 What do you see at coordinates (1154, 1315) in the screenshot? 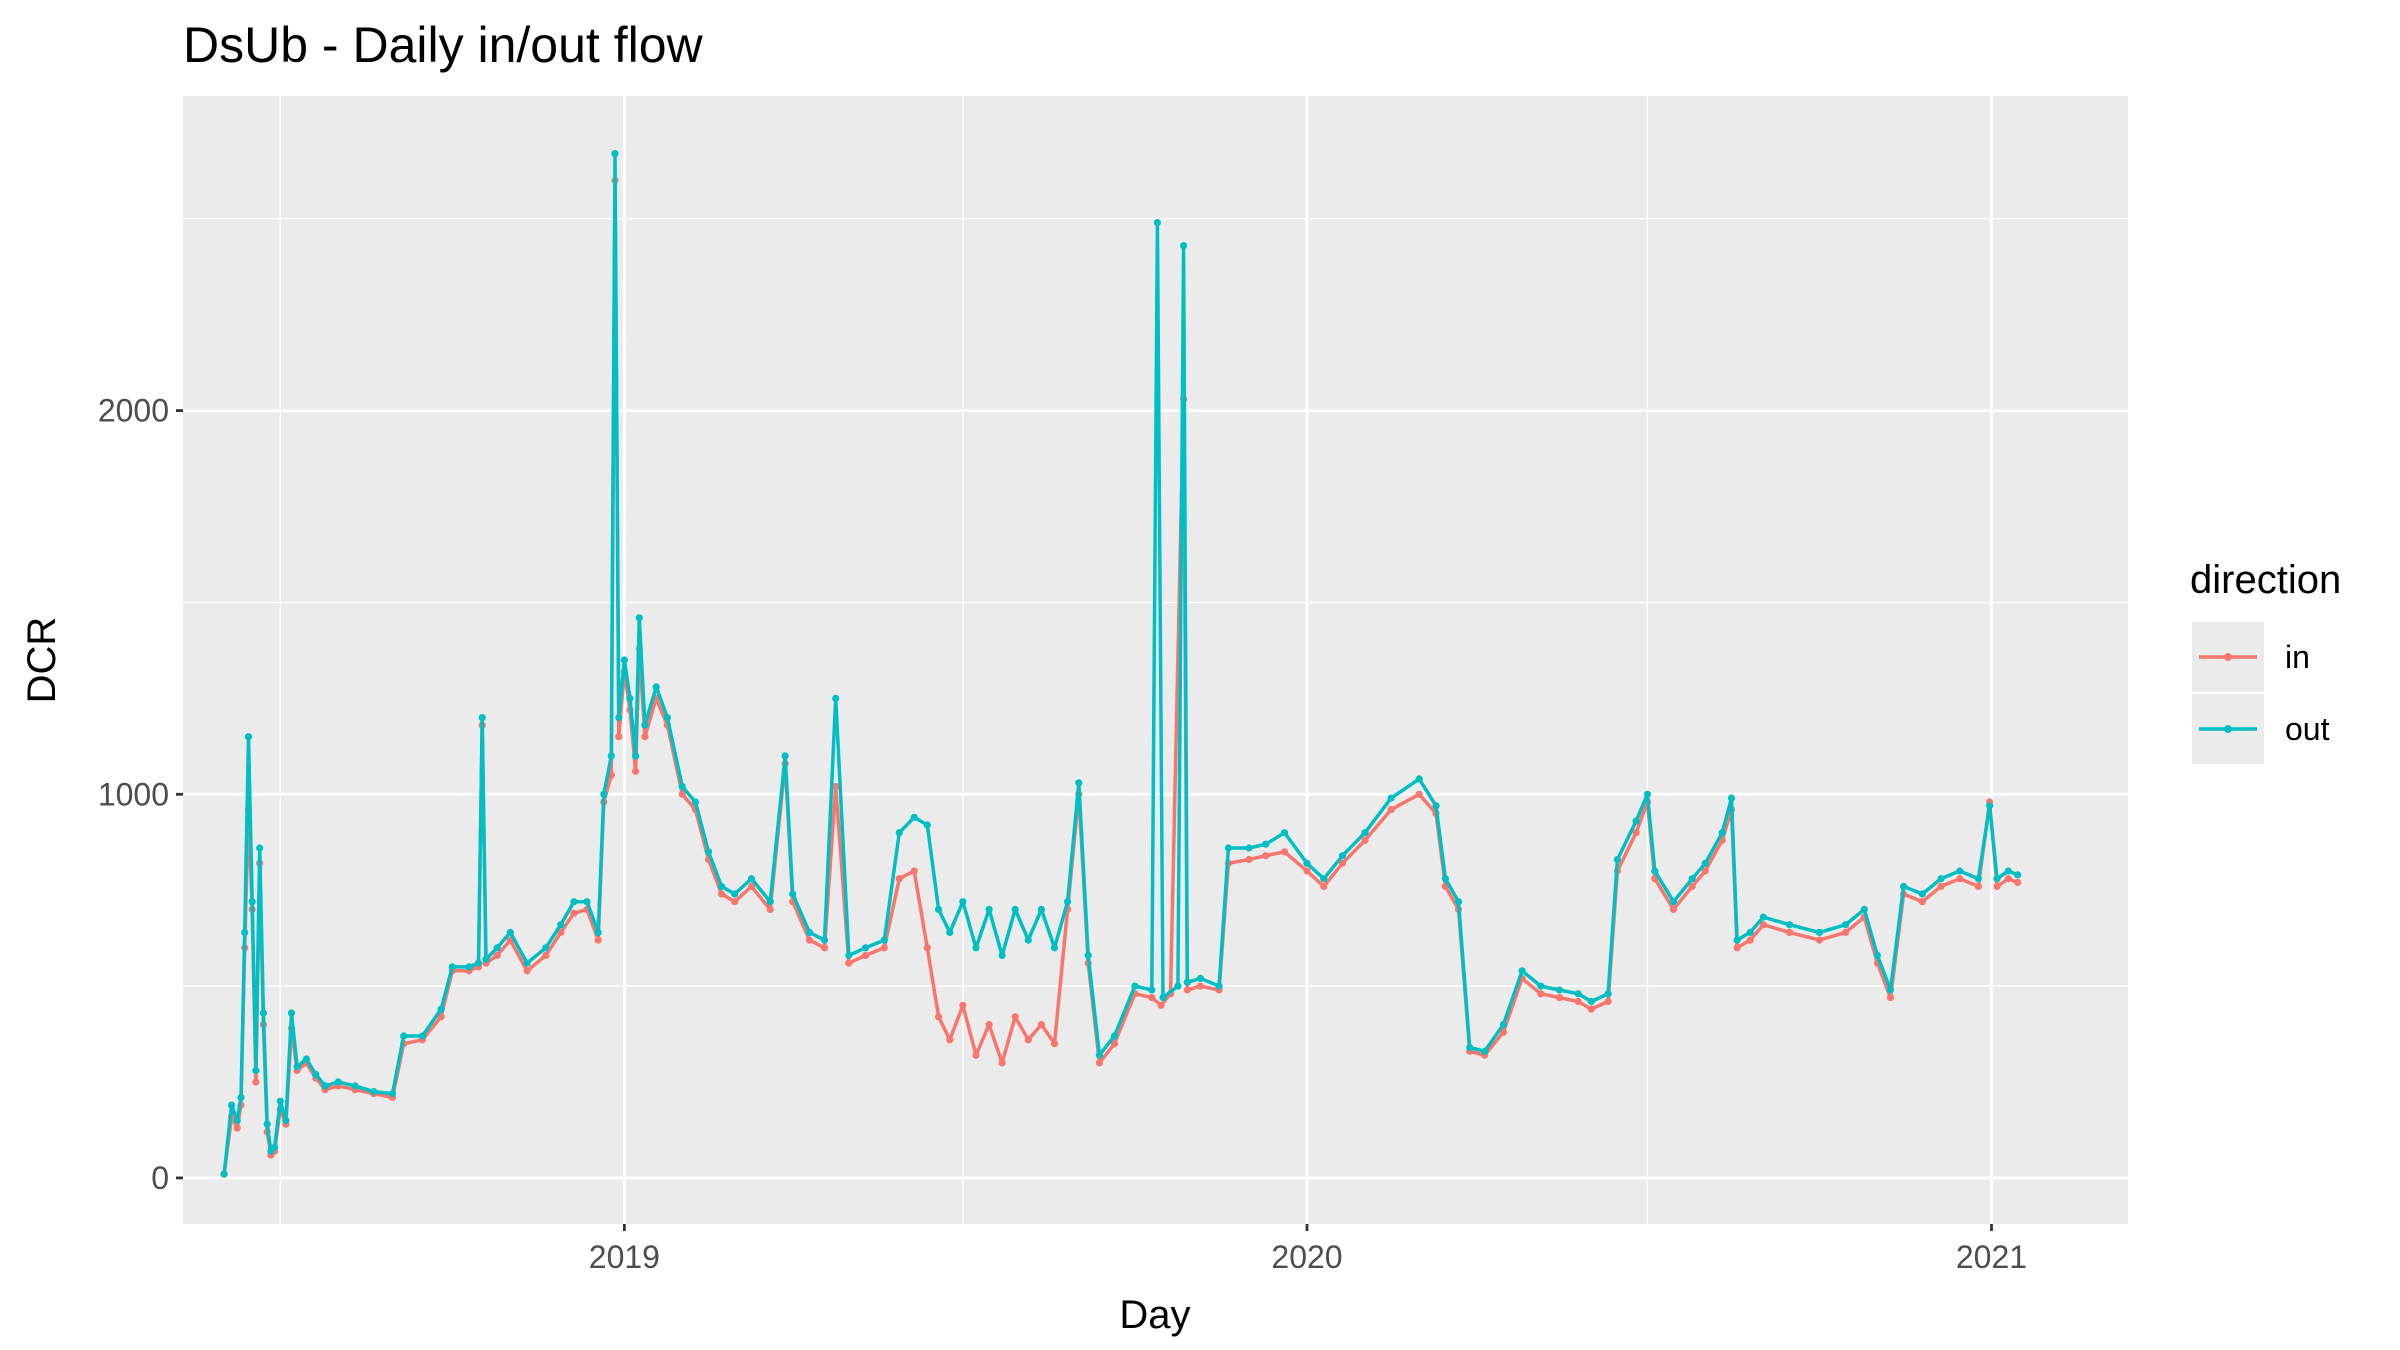
I see `x-axis-title: Day` at bounding box center [1154, 1315].